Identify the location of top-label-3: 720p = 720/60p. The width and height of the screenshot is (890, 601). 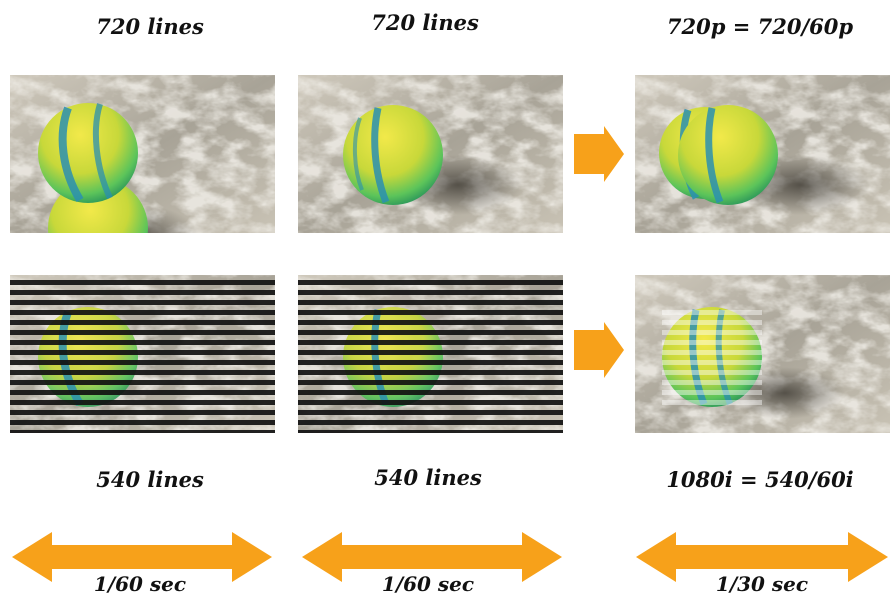
(760, 26).